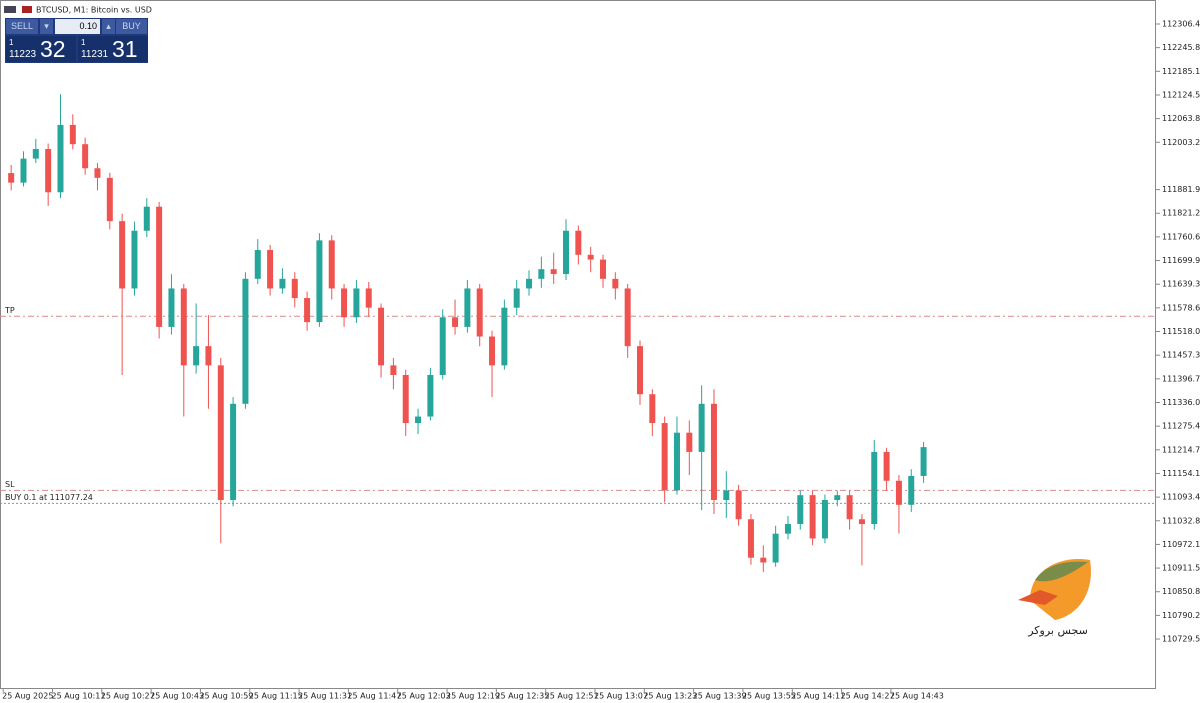  I want to click on y-tick-label: 111154.10, so click(1181, 473).